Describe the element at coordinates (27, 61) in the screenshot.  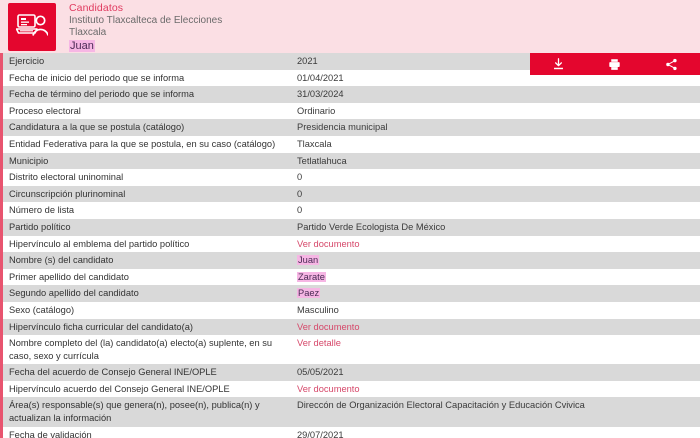
I see `row-label: Ejercicio` at that location.